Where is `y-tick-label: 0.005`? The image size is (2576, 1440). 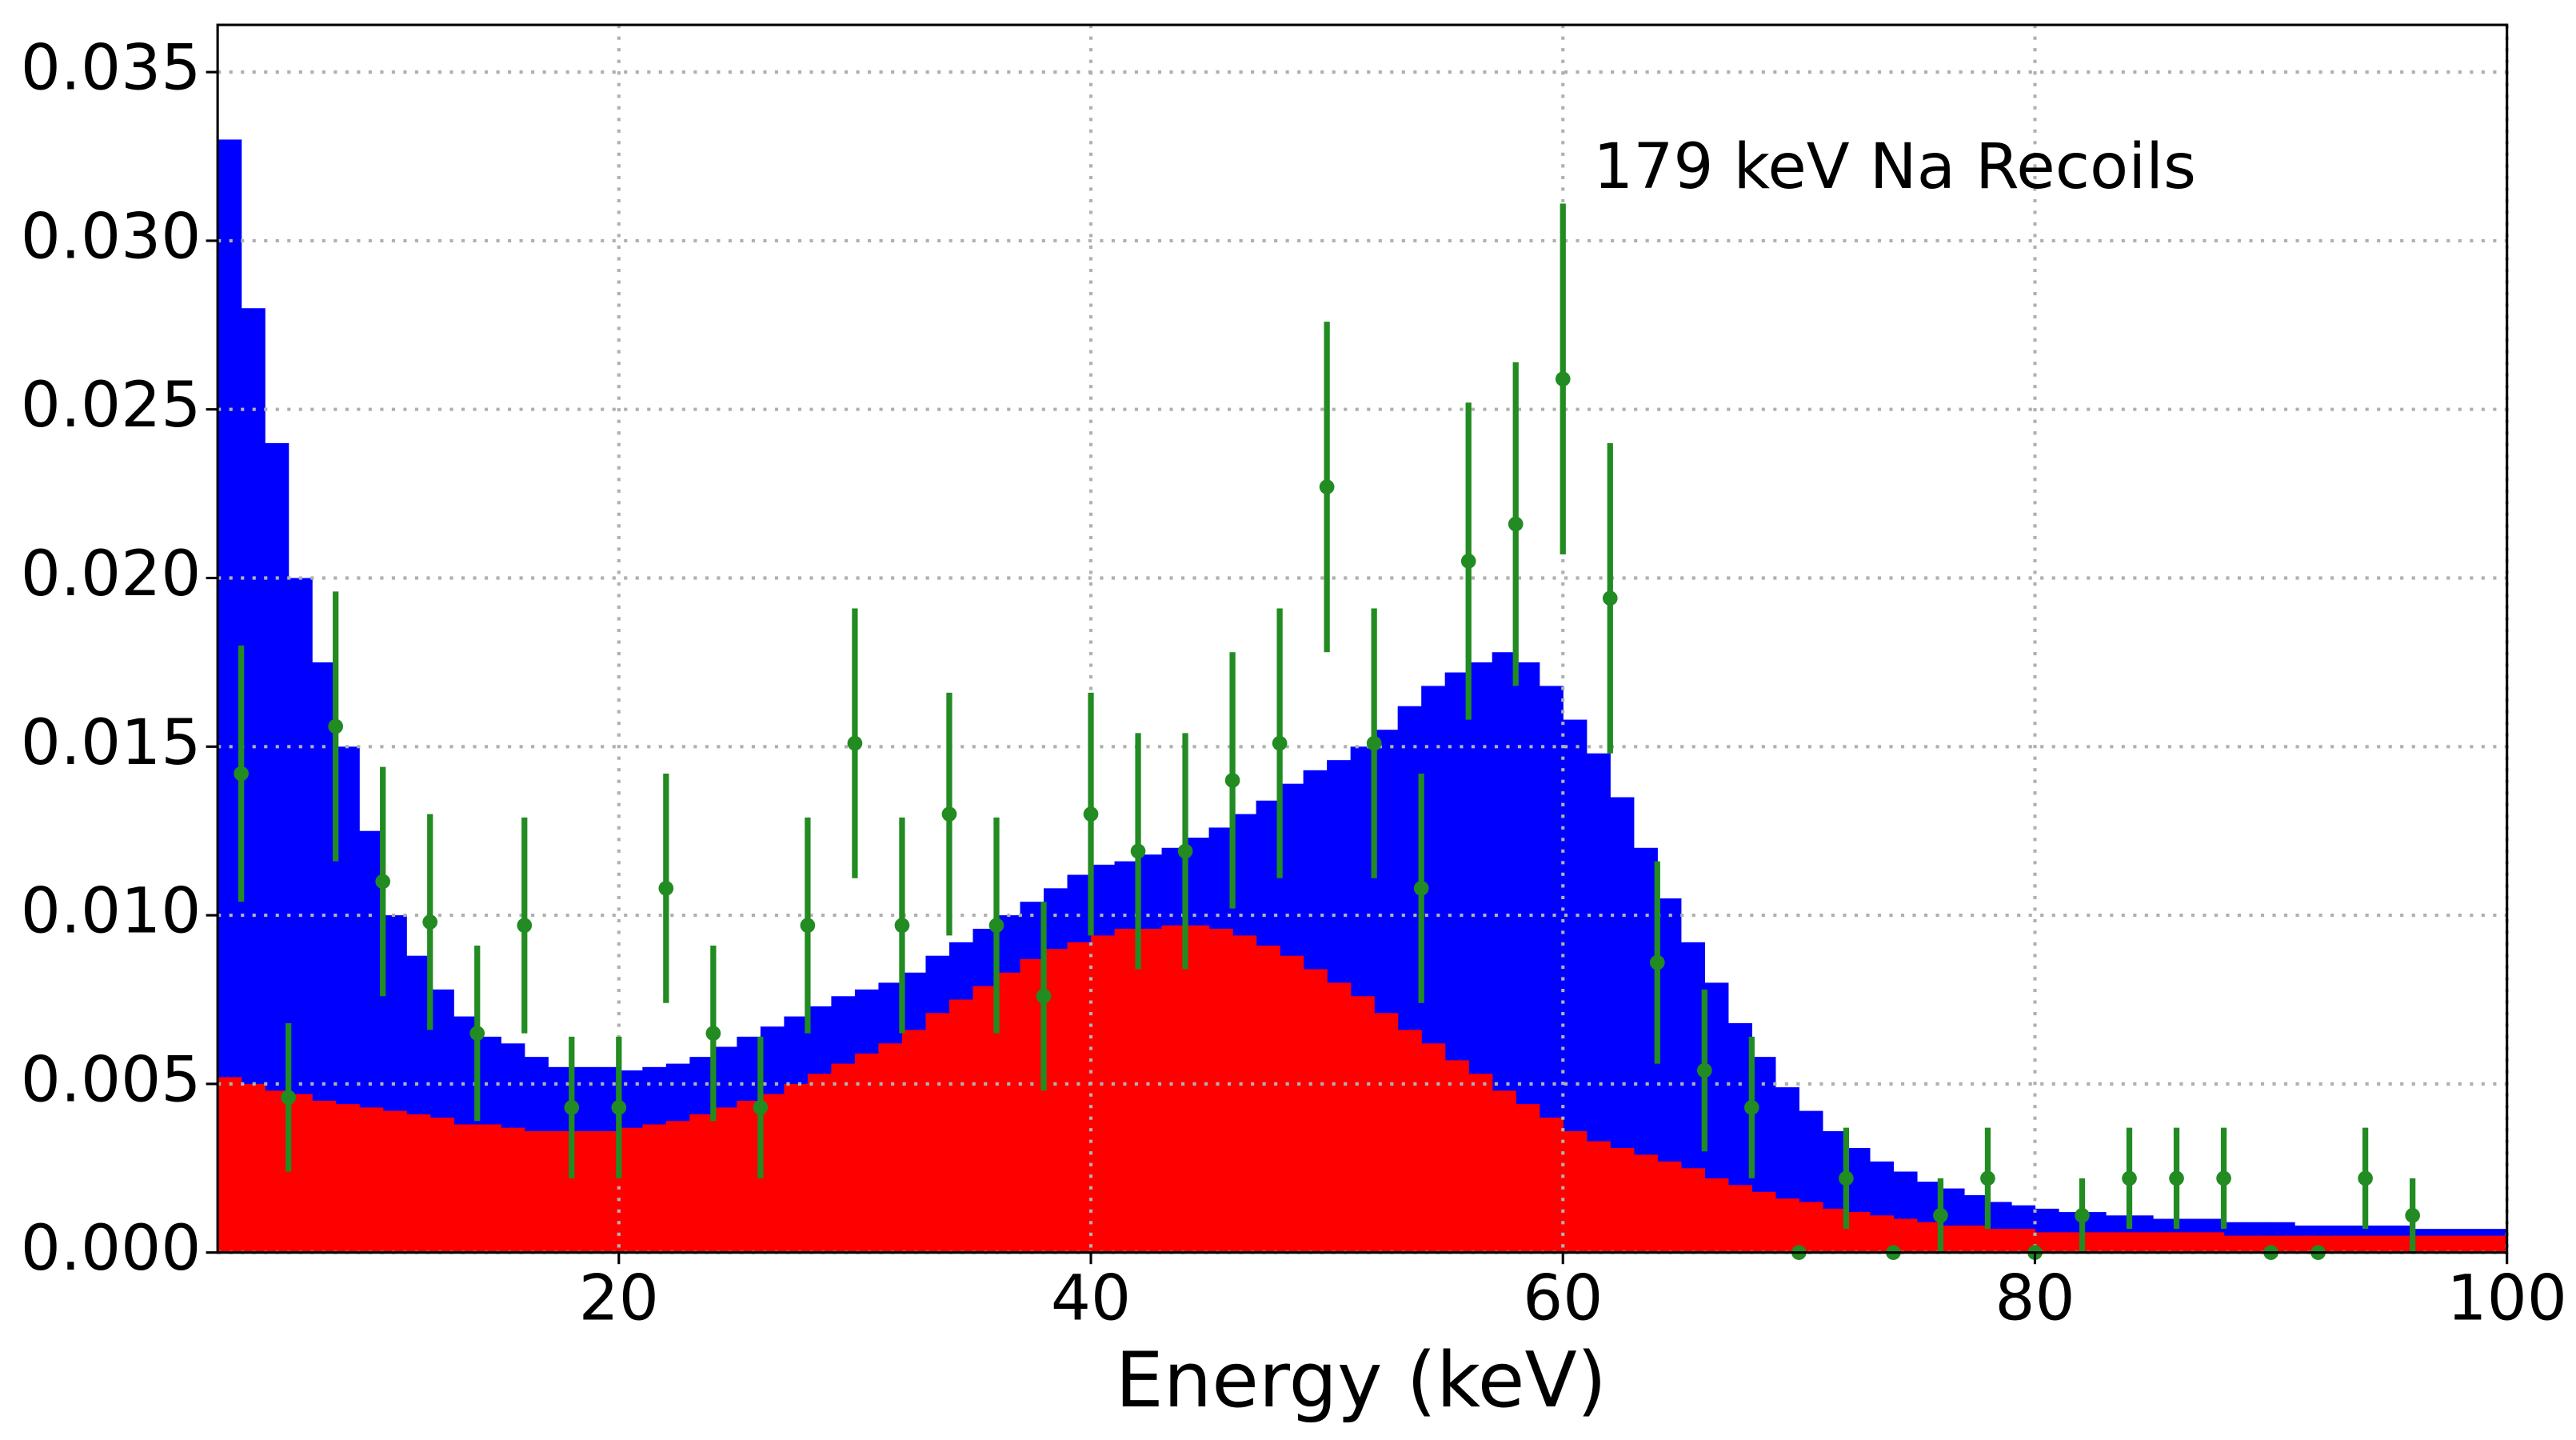
y-tick-label: 0.005 is located at coordinates (112, 1079).